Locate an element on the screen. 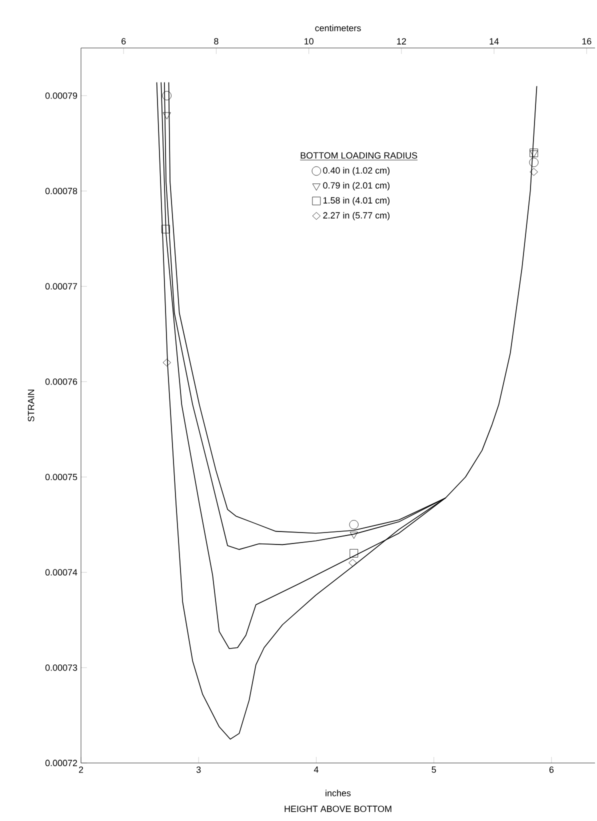 This screenshot has height=821, width=597. x2-tick-label: 10 is located at coordinates (309, 41).